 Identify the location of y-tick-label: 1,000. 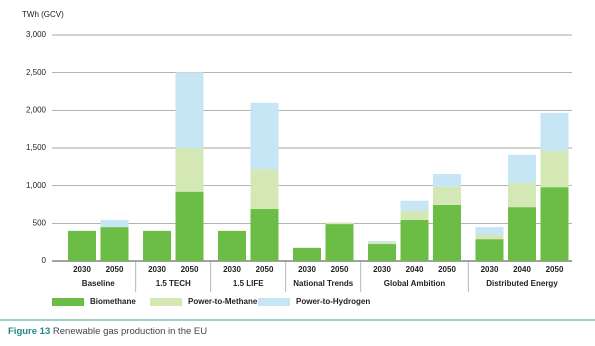
(36, 185).